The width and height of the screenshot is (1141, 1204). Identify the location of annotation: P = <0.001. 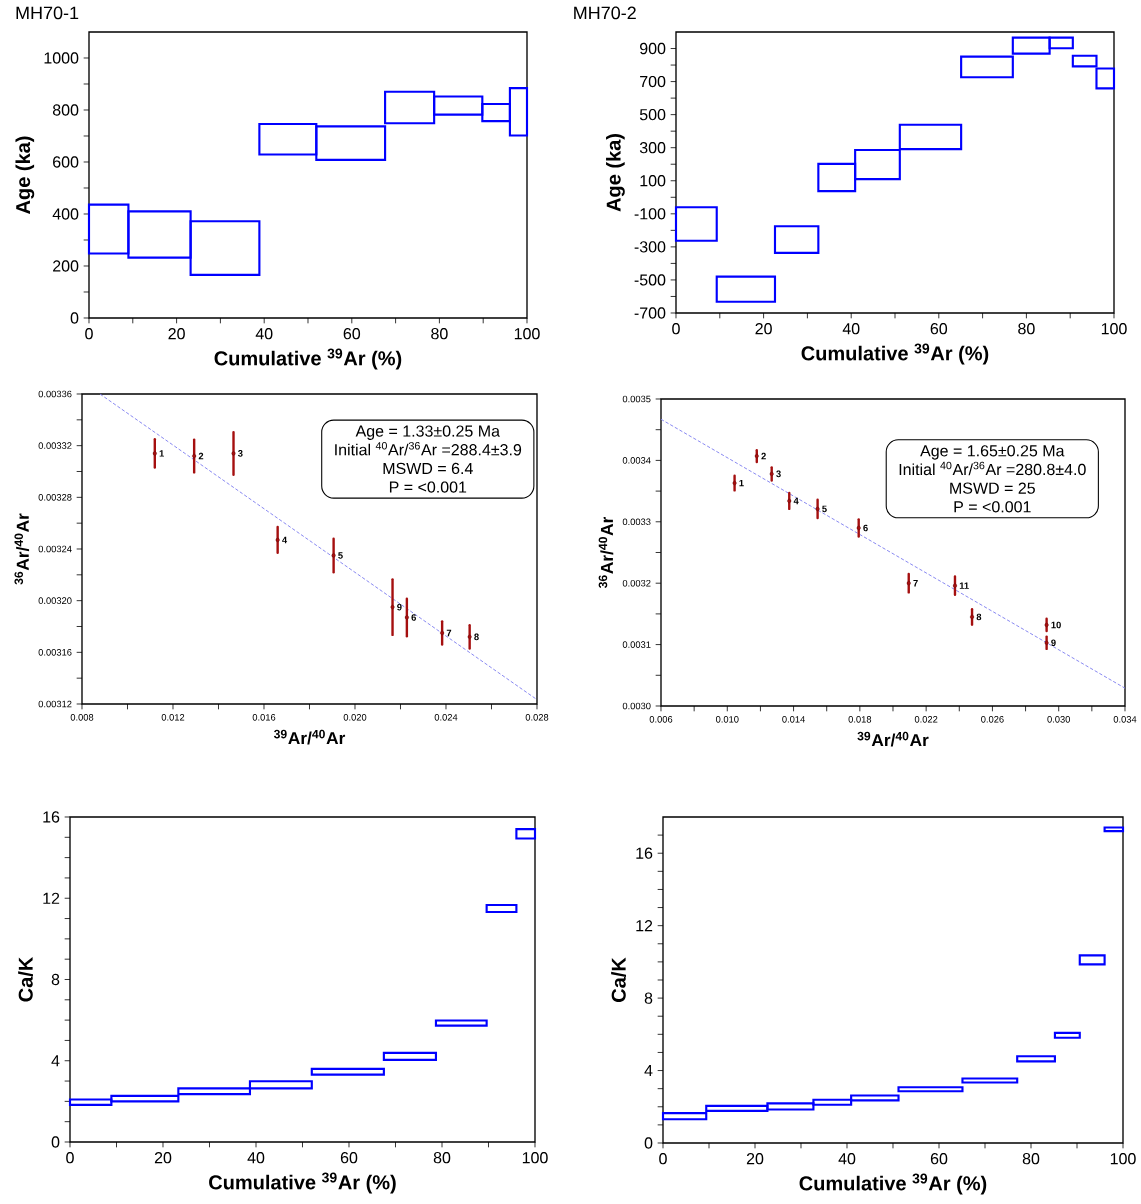
(992, 507).